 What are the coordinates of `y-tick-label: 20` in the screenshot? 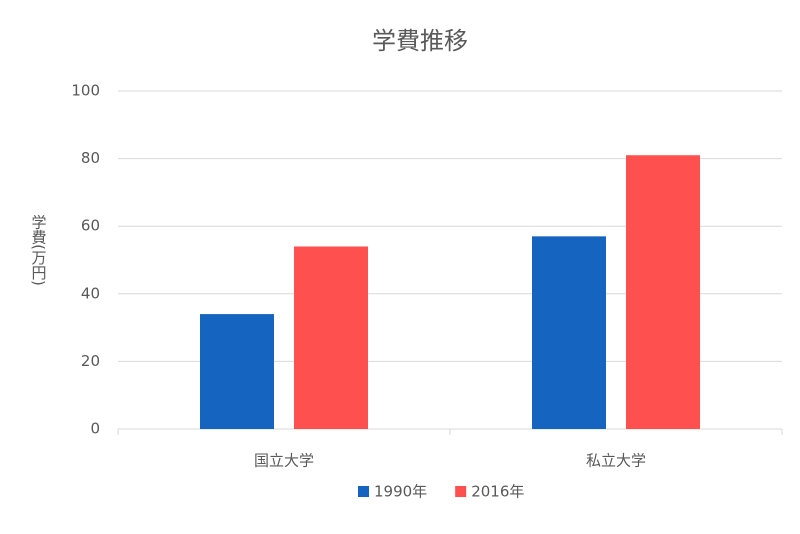 It's located at (90, 361).